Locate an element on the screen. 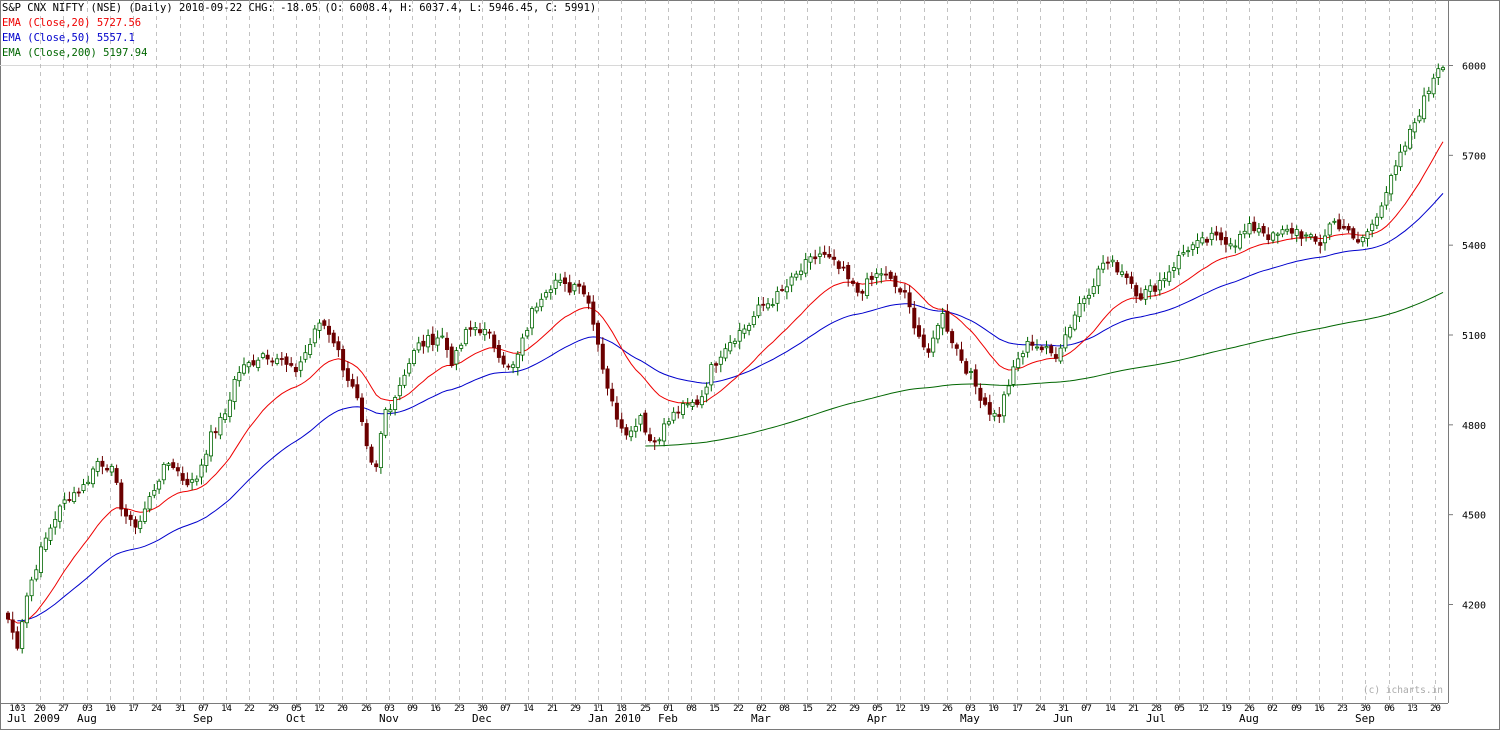 The image size is (1500, 730). month-label: Jul is located at coordinates (1156, 718).